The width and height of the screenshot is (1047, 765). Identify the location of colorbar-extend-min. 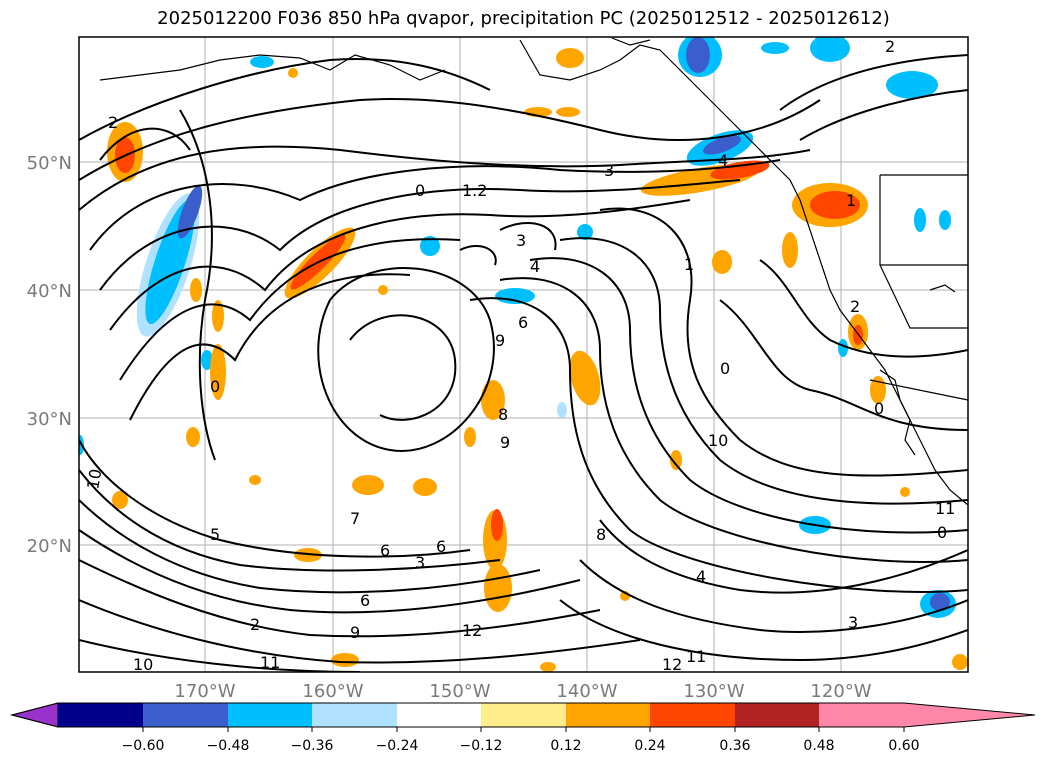
(34, 715).